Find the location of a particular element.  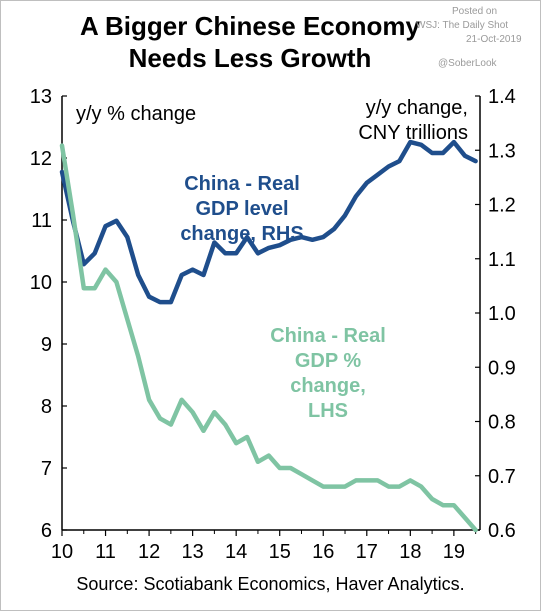

chart-title-line-2: Needs Less Growth is located at coordinates (250, 58).